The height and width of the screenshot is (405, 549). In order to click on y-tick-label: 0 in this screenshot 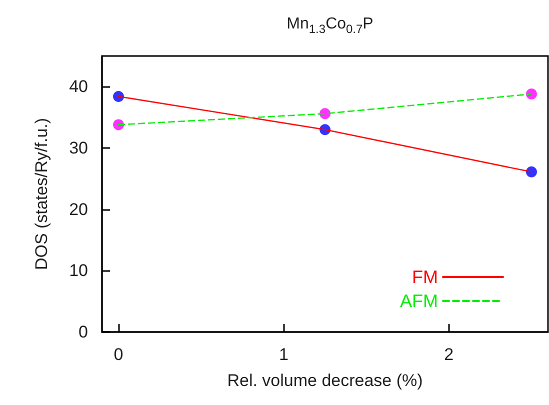, I will do `click(83, 332)`.